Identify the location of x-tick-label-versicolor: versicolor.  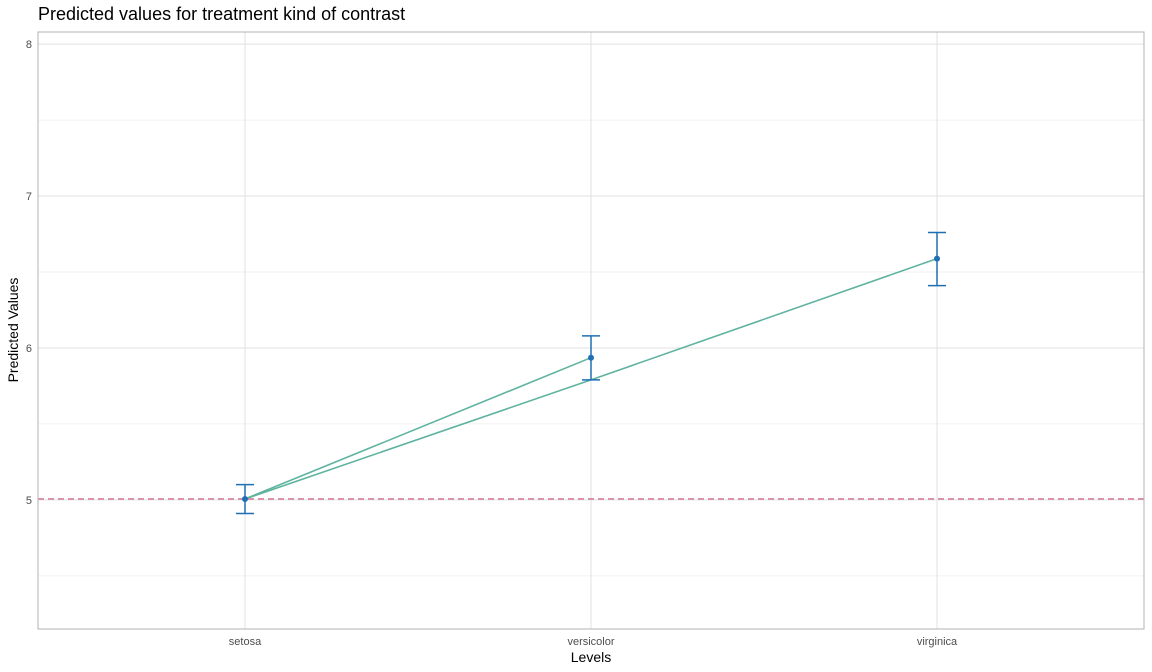
(590, 642).